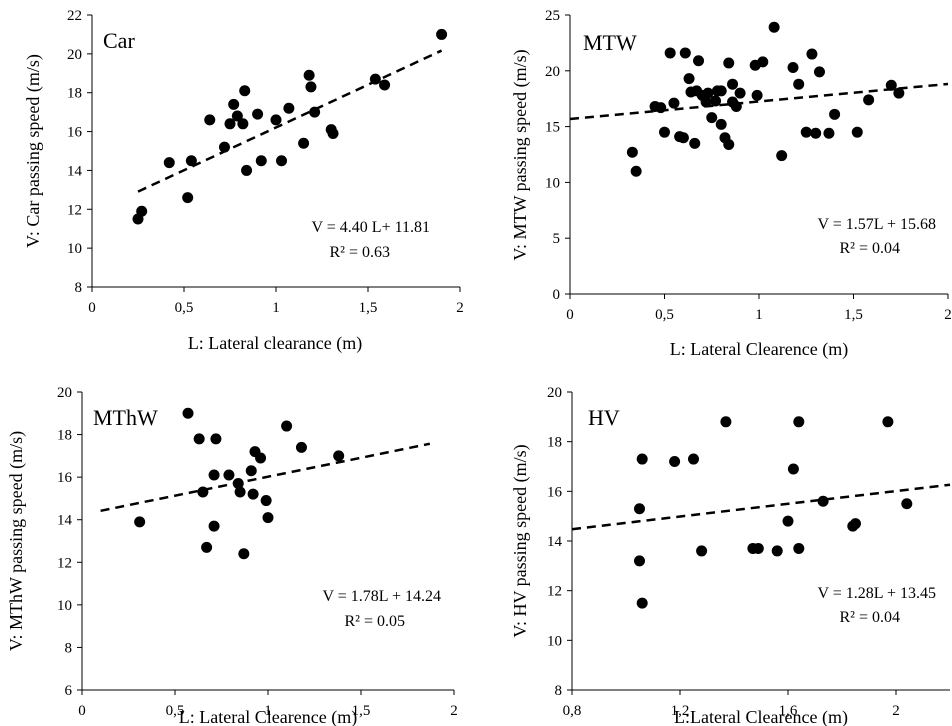  Describe the element at coordinates (520, 540) in the screenshot. I see `y-axis-label: V: HV passing speed (m/s)` at that location.